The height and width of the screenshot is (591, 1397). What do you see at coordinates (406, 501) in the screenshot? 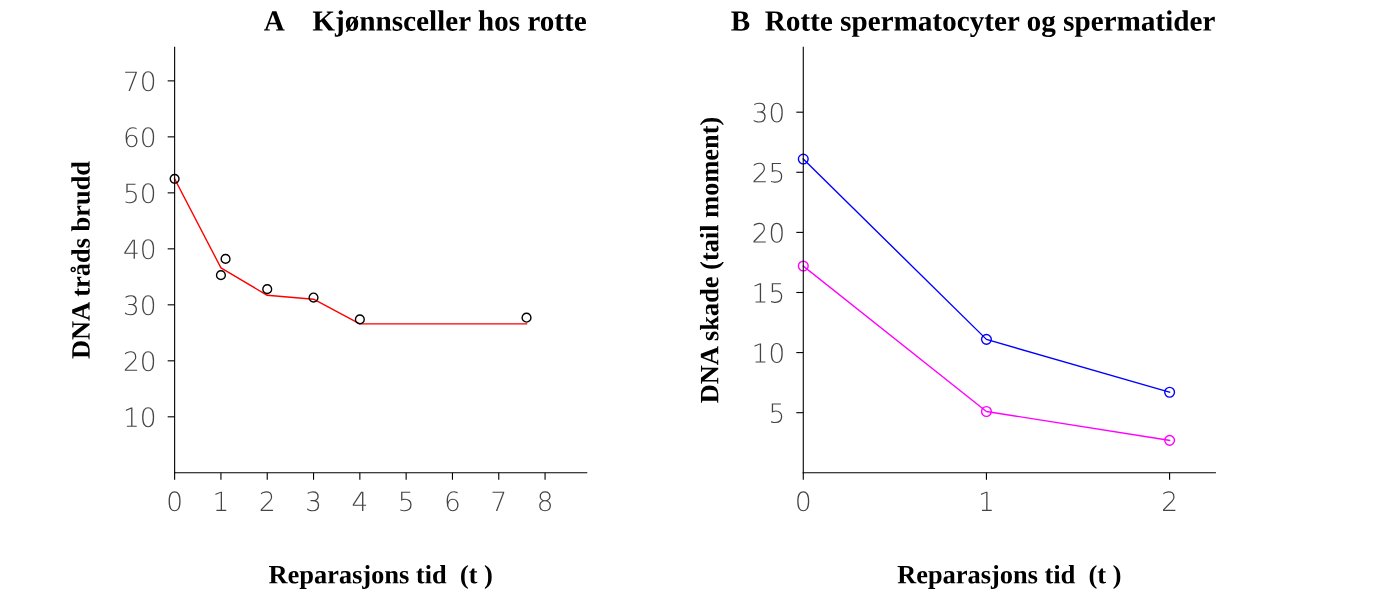
I see `x-tick-label: 5` at bounding box center [406, 501].